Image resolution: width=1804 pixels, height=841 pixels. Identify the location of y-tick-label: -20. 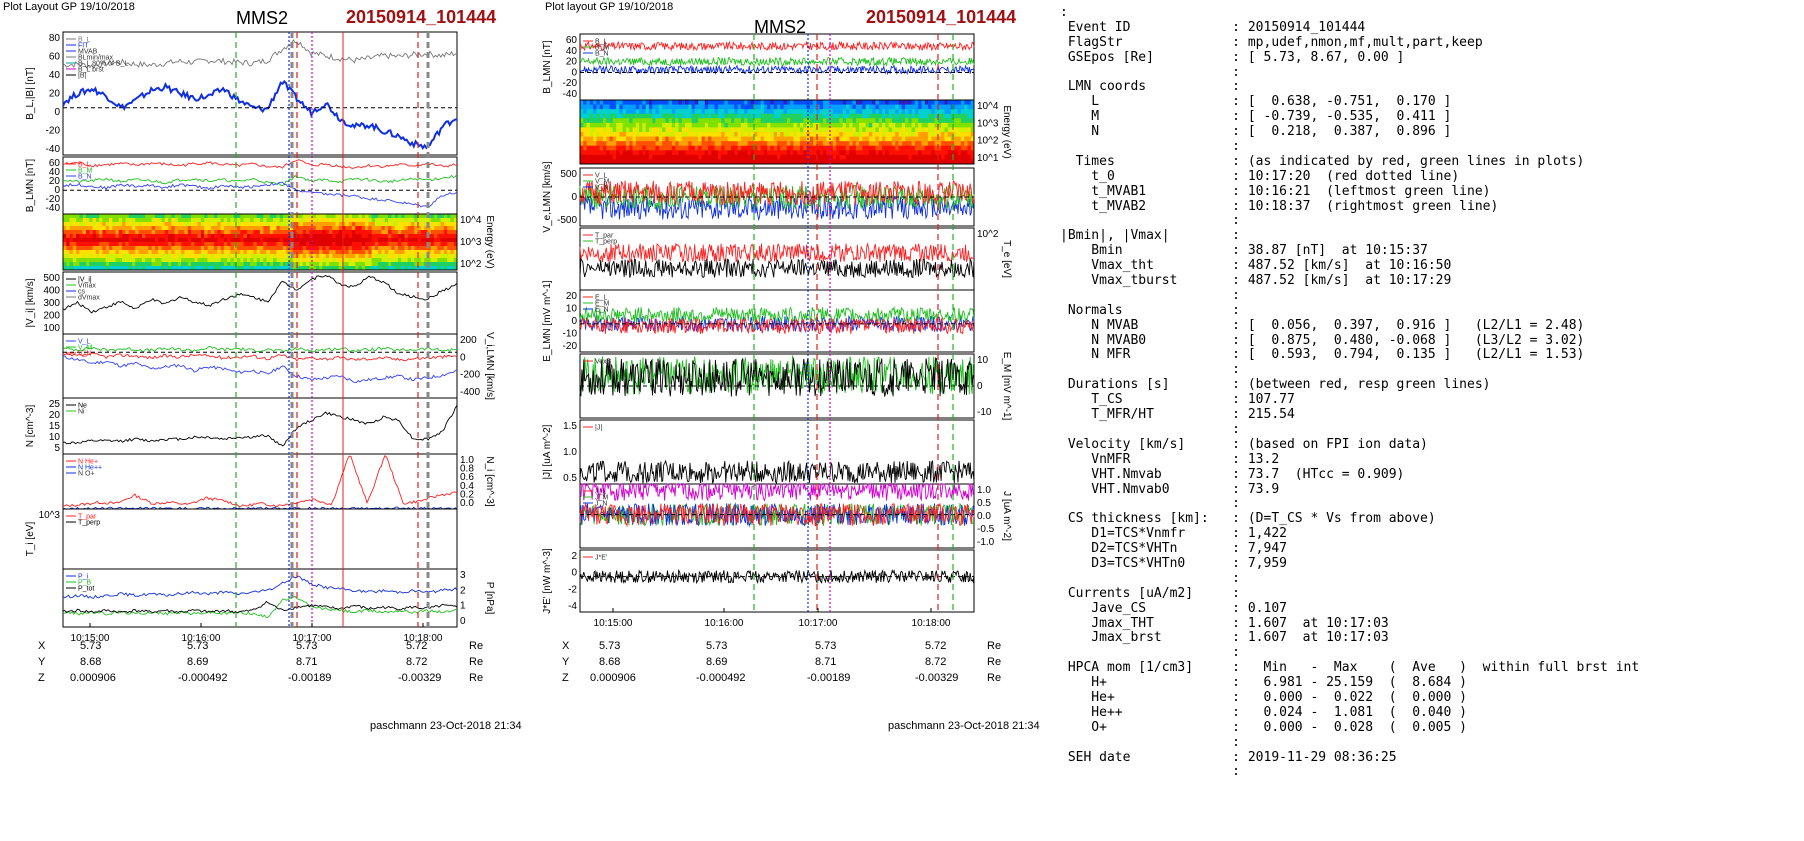
(53, 131).